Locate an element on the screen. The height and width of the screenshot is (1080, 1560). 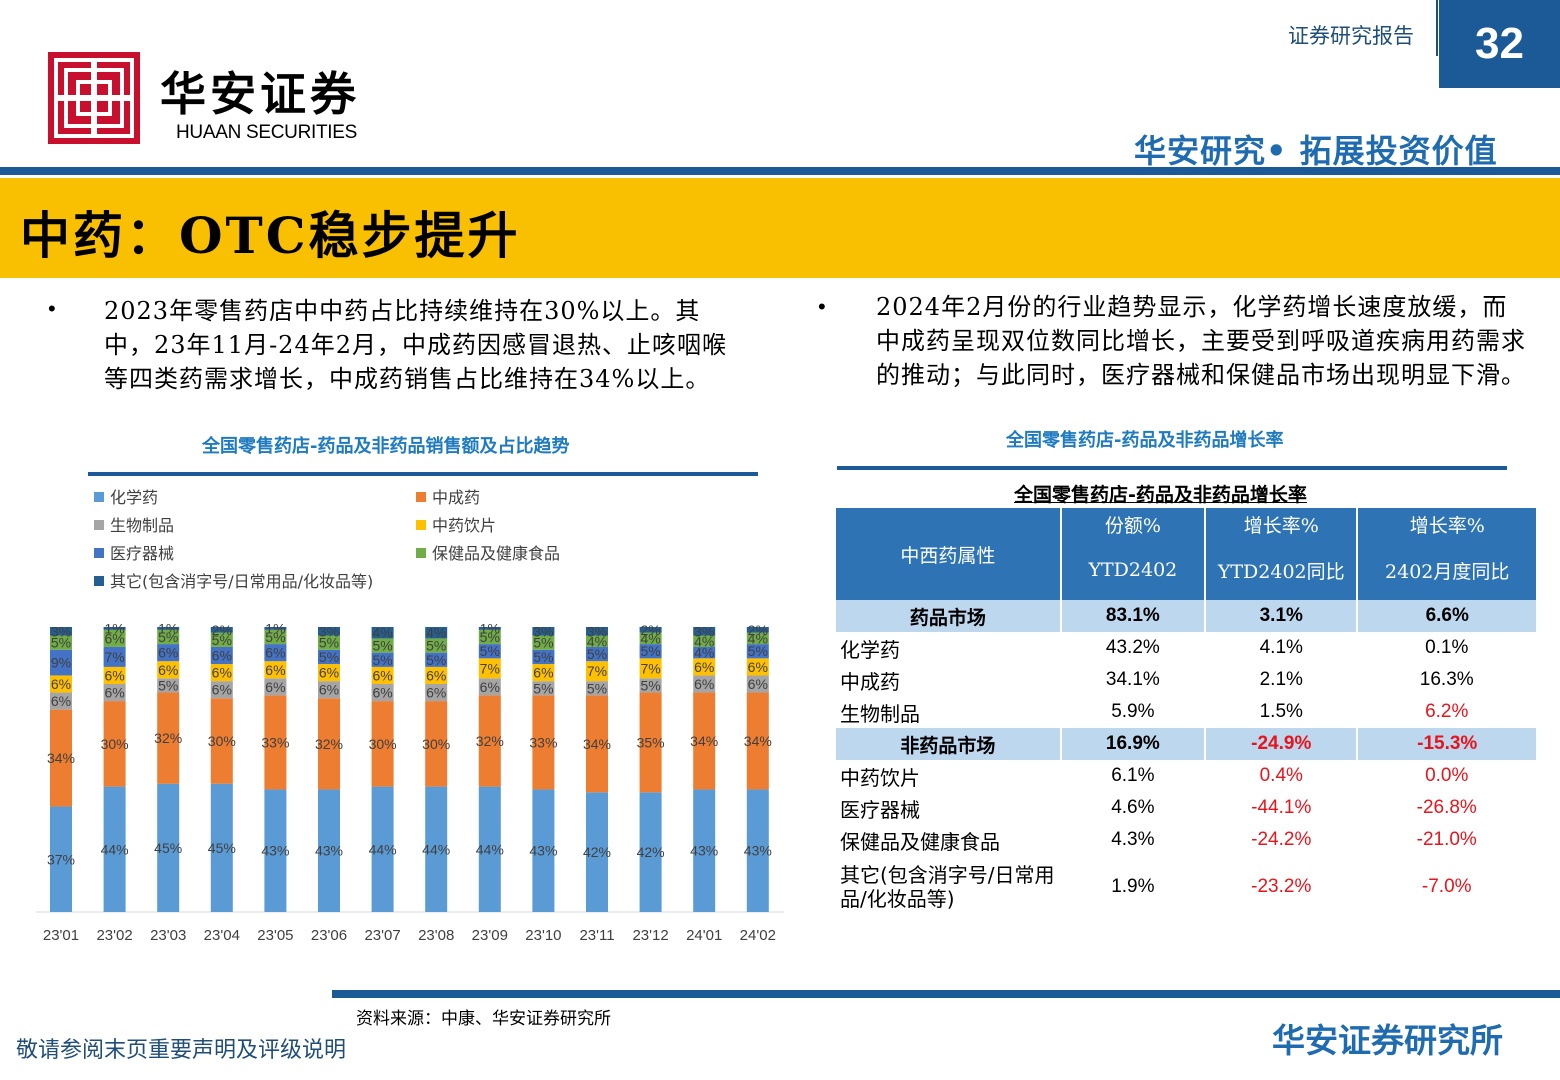
row-label: 非药品市场 is located at coordinates (949, 744).